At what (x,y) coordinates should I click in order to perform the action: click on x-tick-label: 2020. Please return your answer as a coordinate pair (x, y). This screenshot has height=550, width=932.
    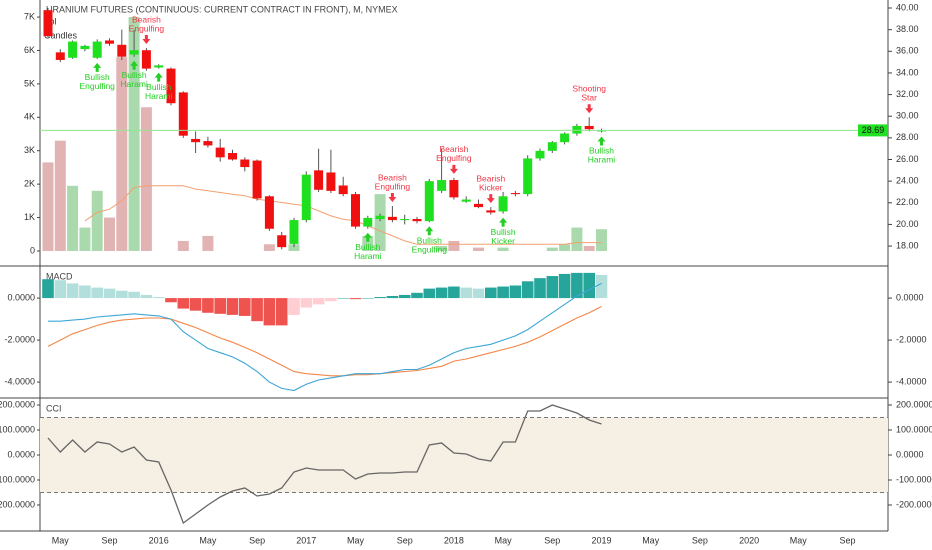
    Looking at the image, I should click on (749, 540).